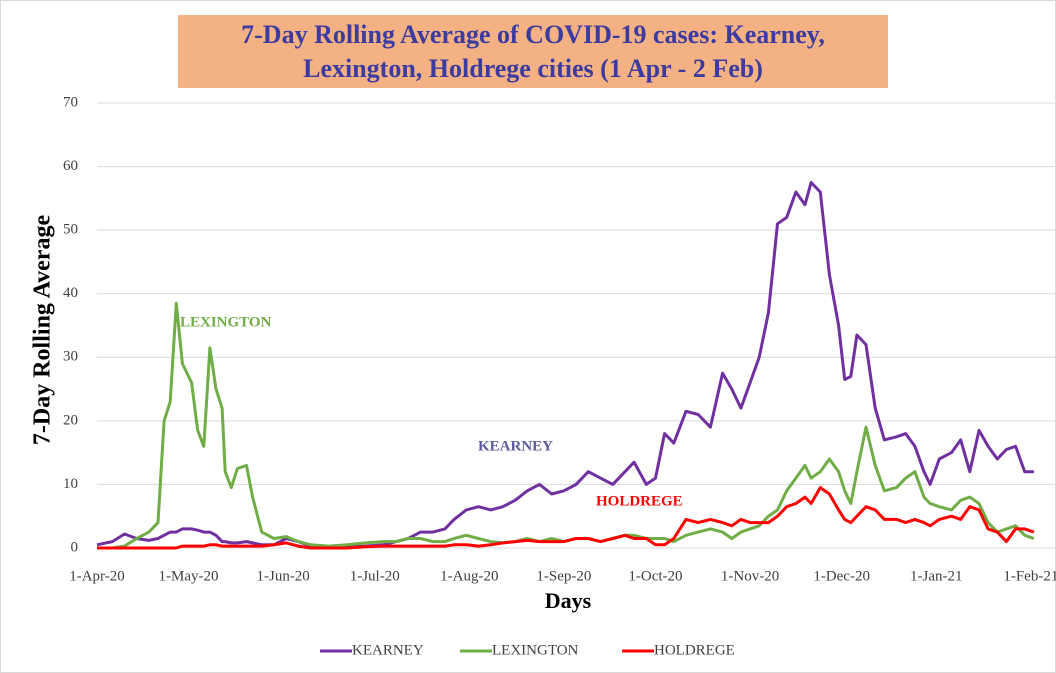 This screenshot has width=1056, height=673. I want to click on y-tick-label: 0, so click(75, 547).